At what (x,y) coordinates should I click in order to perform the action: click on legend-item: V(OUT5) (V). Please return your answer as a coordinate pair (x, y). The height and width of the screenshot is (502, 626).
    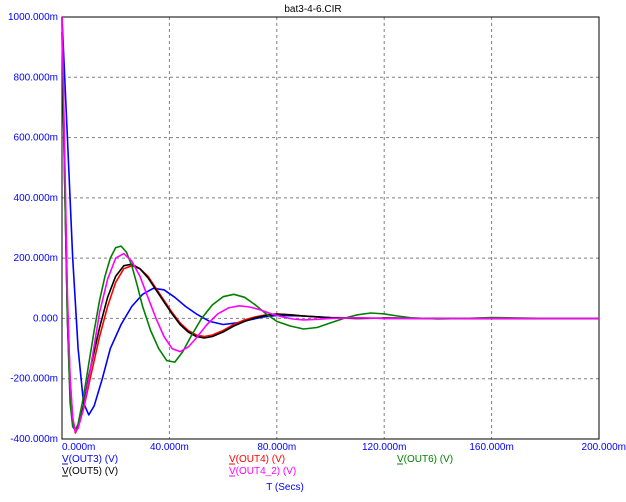
    Looking at the image, I should click on (90, 471).